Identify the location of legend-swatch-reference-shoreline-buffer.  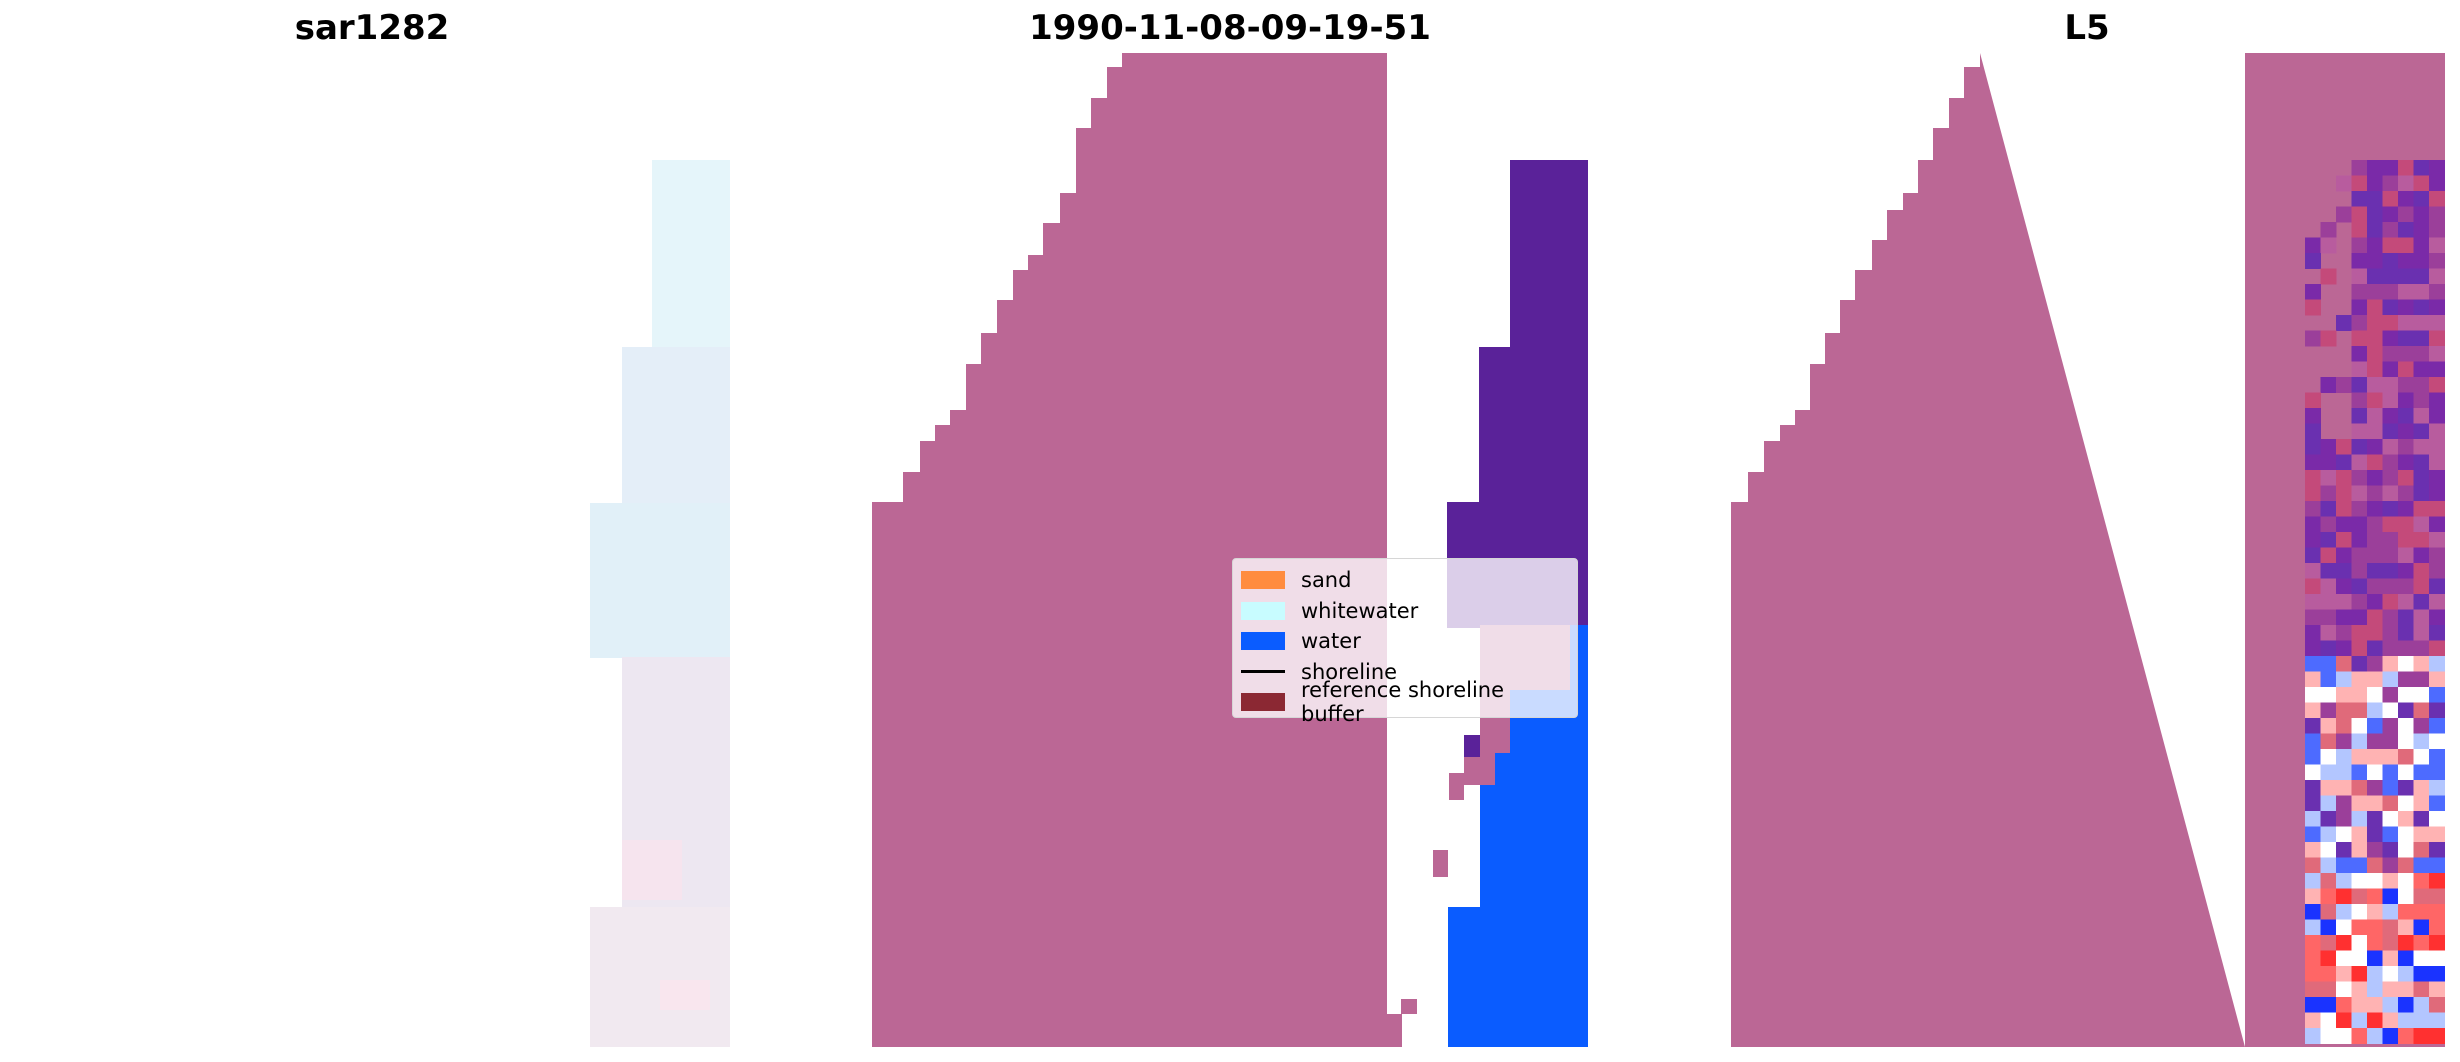
(1263, 702).